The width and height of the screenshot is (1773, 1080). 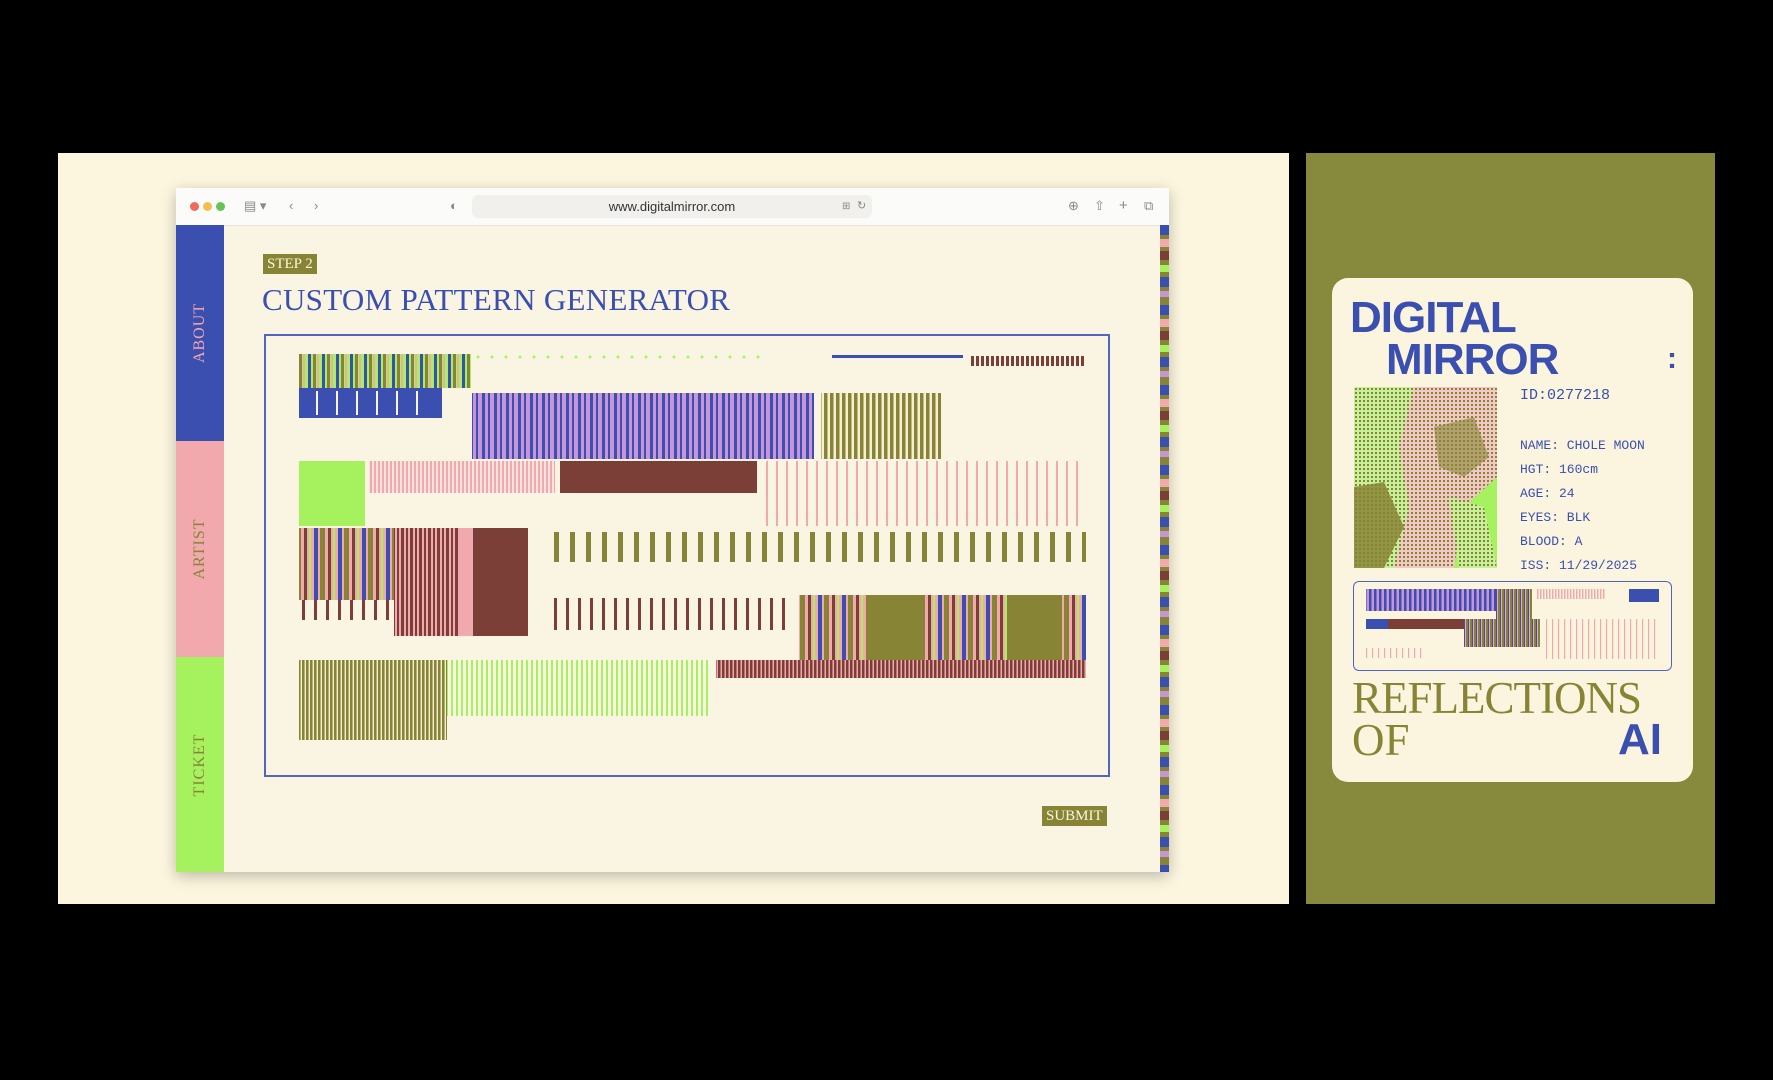 I want to click on download-icon: ⊕, so click(x=1073, y=205).